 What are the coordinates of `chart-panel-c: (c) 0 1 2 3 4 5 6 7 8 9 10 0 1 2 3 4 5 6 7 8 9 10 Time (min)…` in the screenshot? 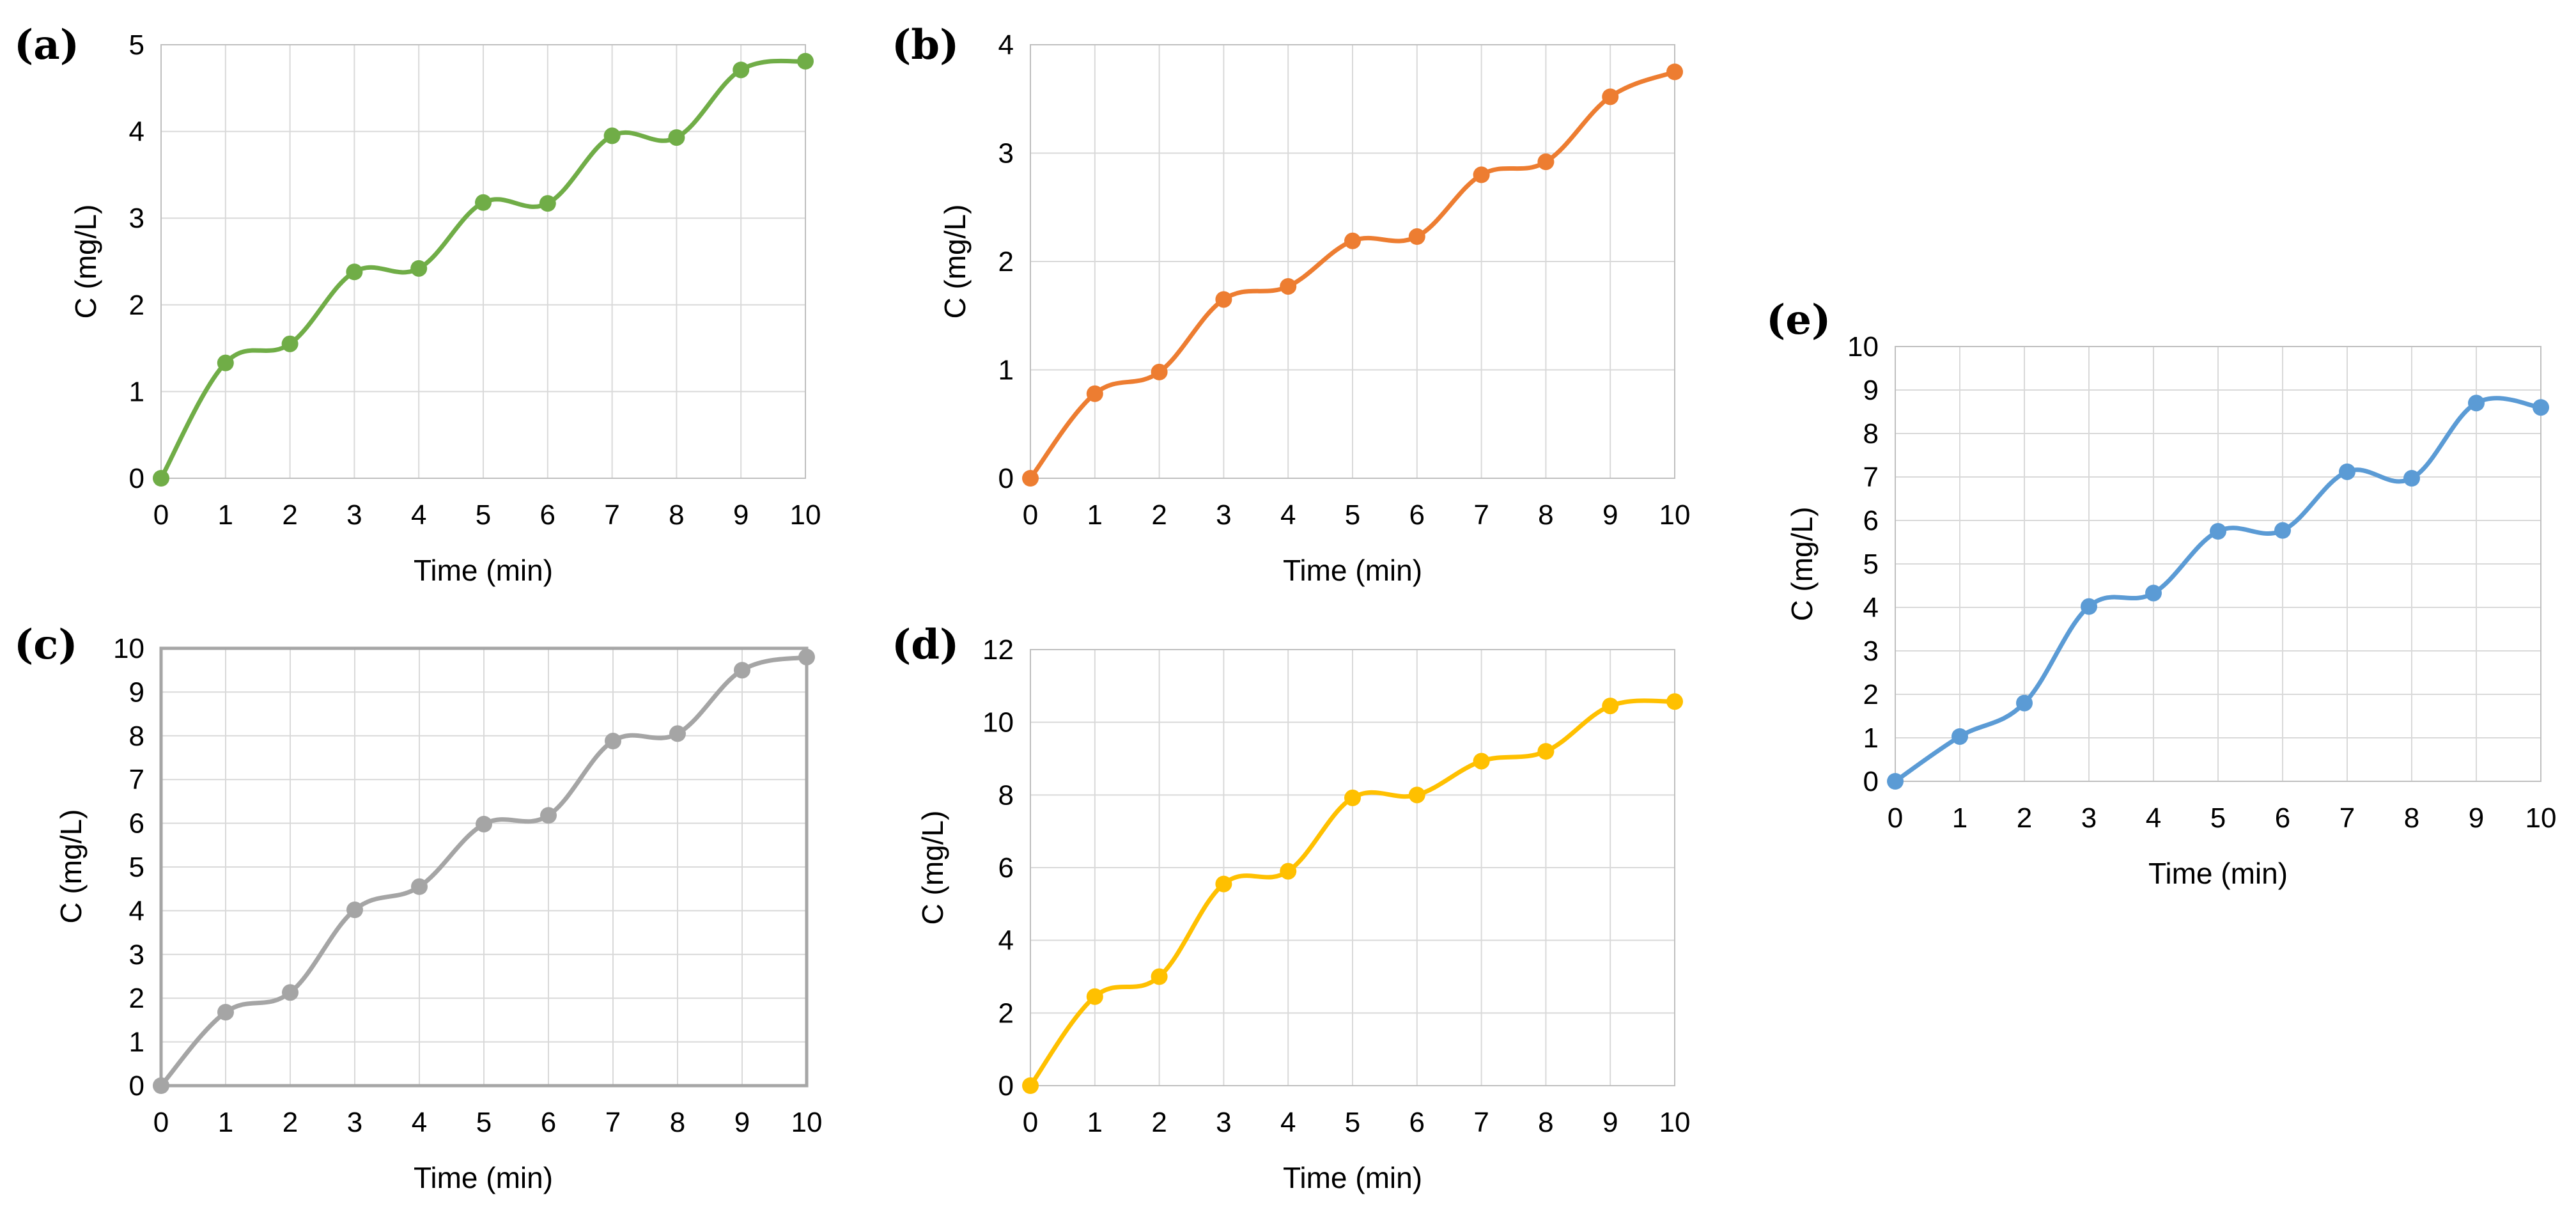 It's located at (418, 907).